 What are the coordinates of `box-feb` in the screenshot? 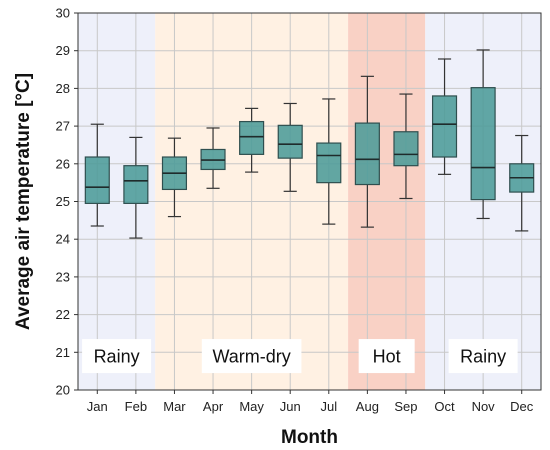 It's located at (136, 187).